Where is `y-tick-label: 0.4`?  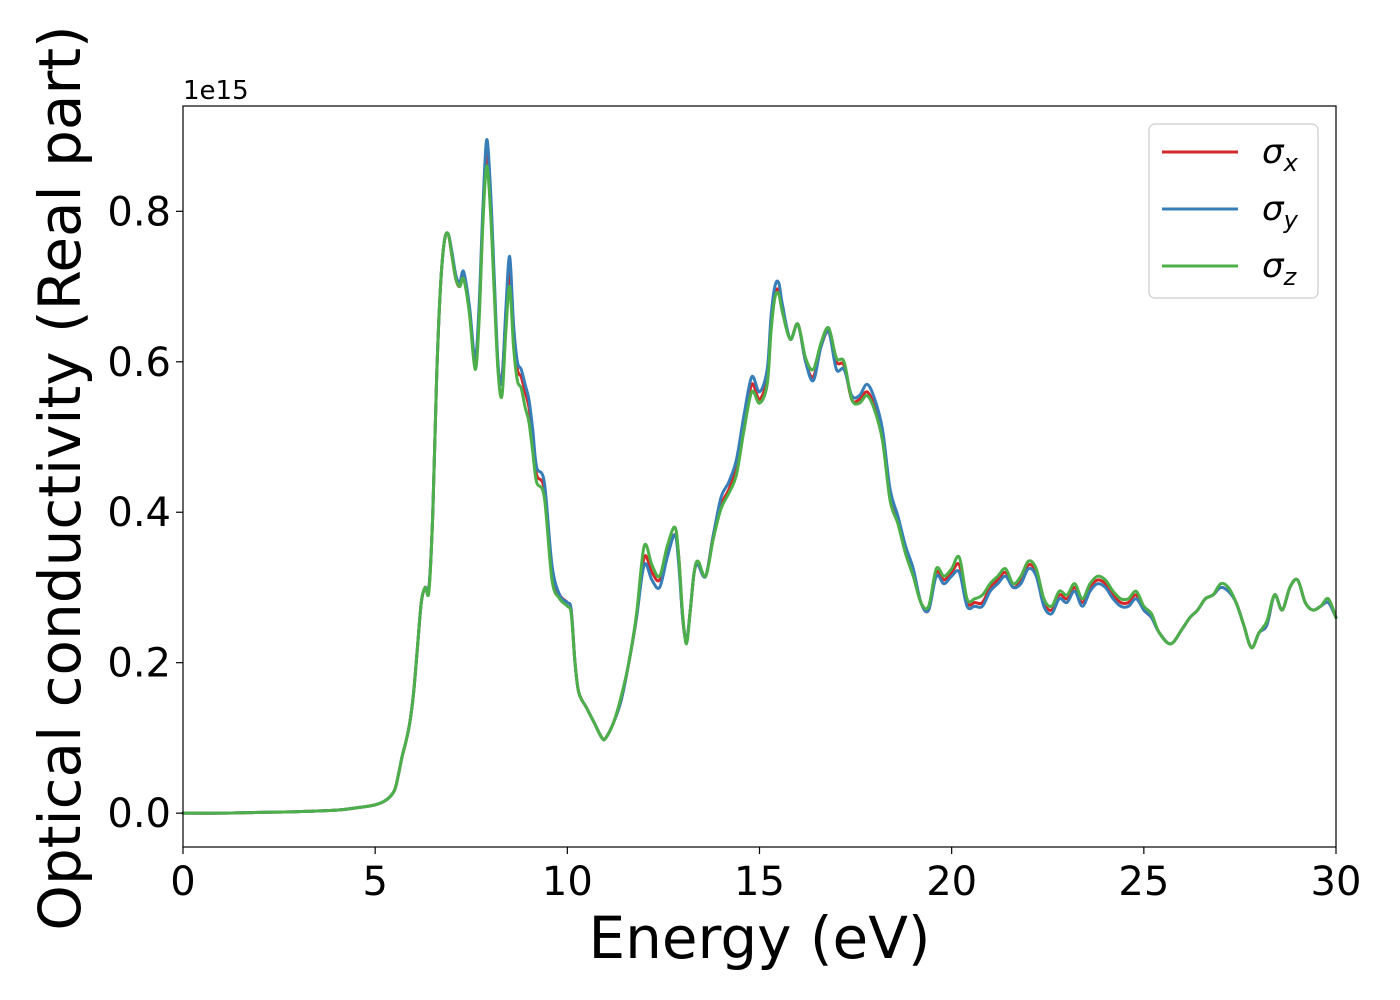
y-tick-label: 0.4 is located at coordinates (139, 513).